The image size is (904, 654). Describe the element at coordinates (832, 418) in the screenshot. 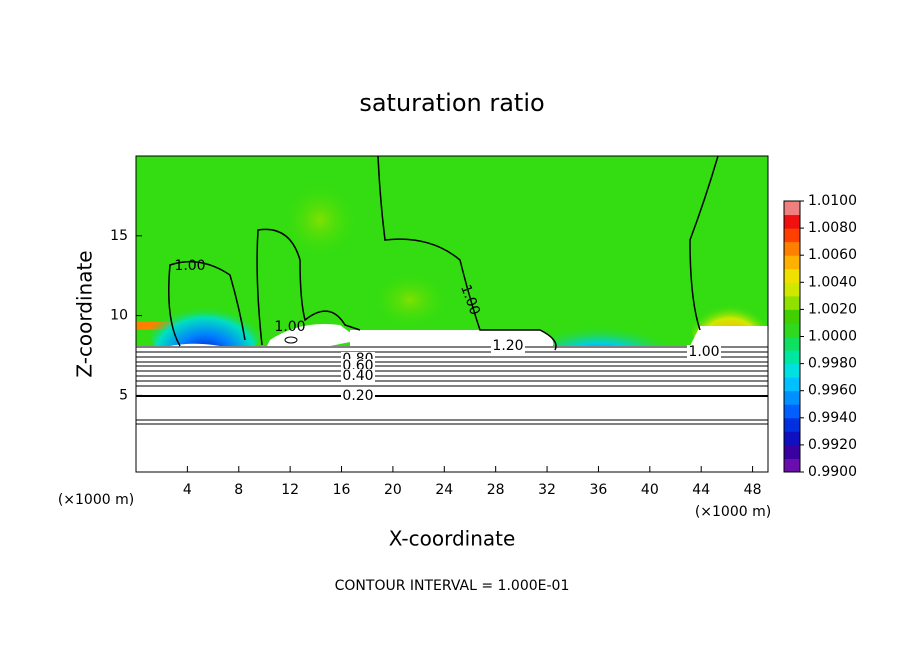

I see `colorbar-tick-label: 0.9940` at that location.